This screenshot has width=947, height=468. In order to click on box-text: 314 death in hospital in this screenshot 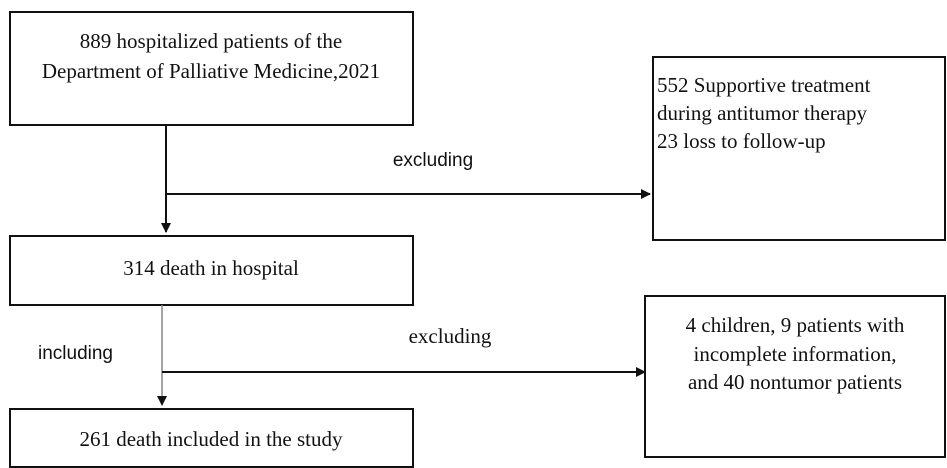, I will do `click(211, 268)`.